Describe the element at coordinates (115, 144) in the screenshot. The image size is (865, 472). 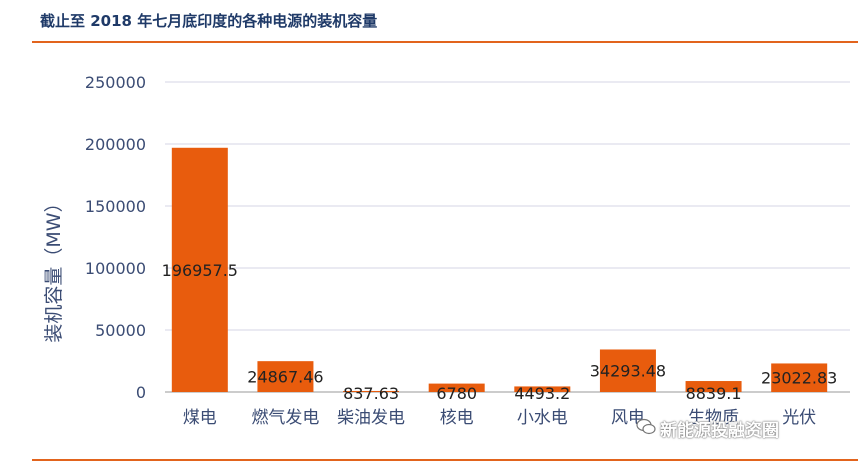
I see `y-tick-label: 200000` at that location.